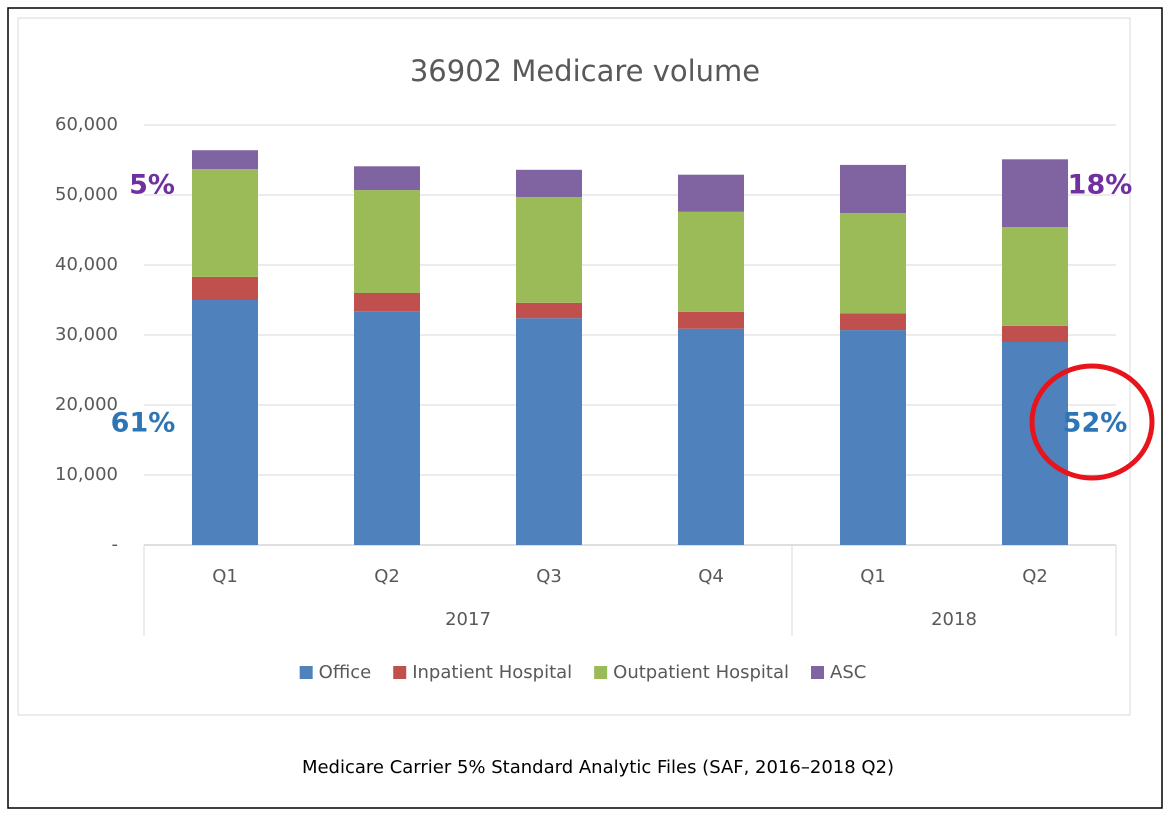 The width and height of the screenshot is (1170, 818). I want to click on group-label: 2018, so click(954, 619).